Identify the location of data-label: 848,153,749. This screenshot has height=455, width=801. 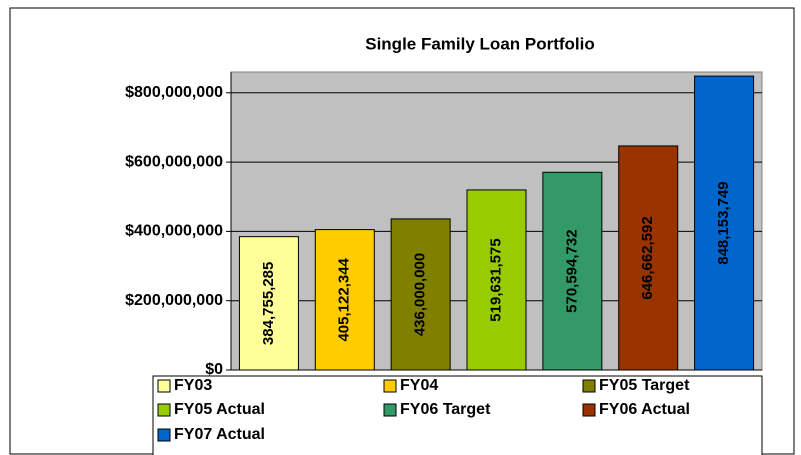
(723, 222).